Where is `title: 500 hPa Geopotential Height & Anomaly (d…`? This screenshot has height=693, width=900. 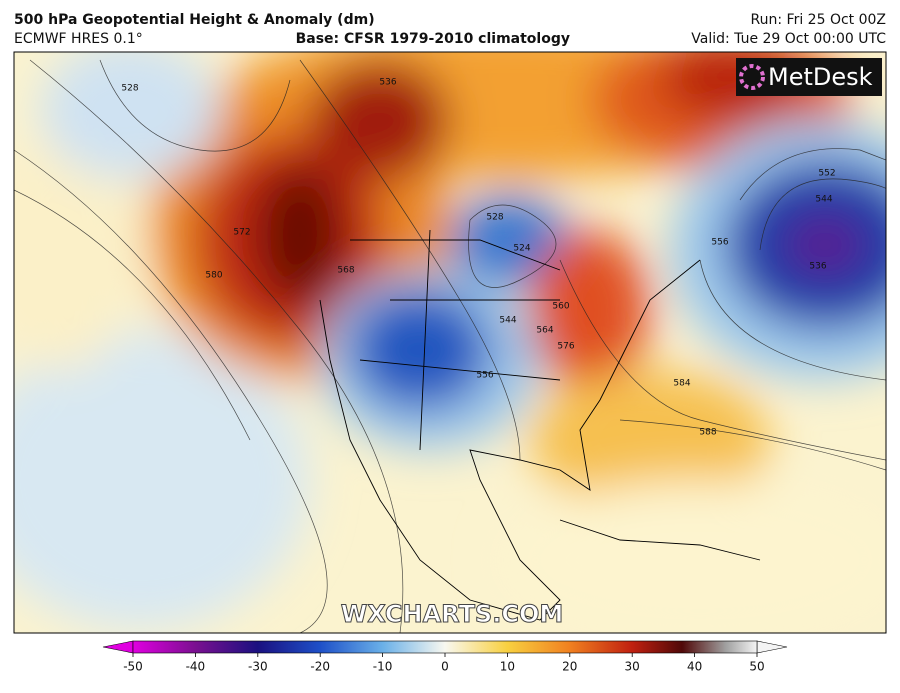
title: 500 hPa Geopotential Height & Anomaly (d… is located at coordinates (194, 20).